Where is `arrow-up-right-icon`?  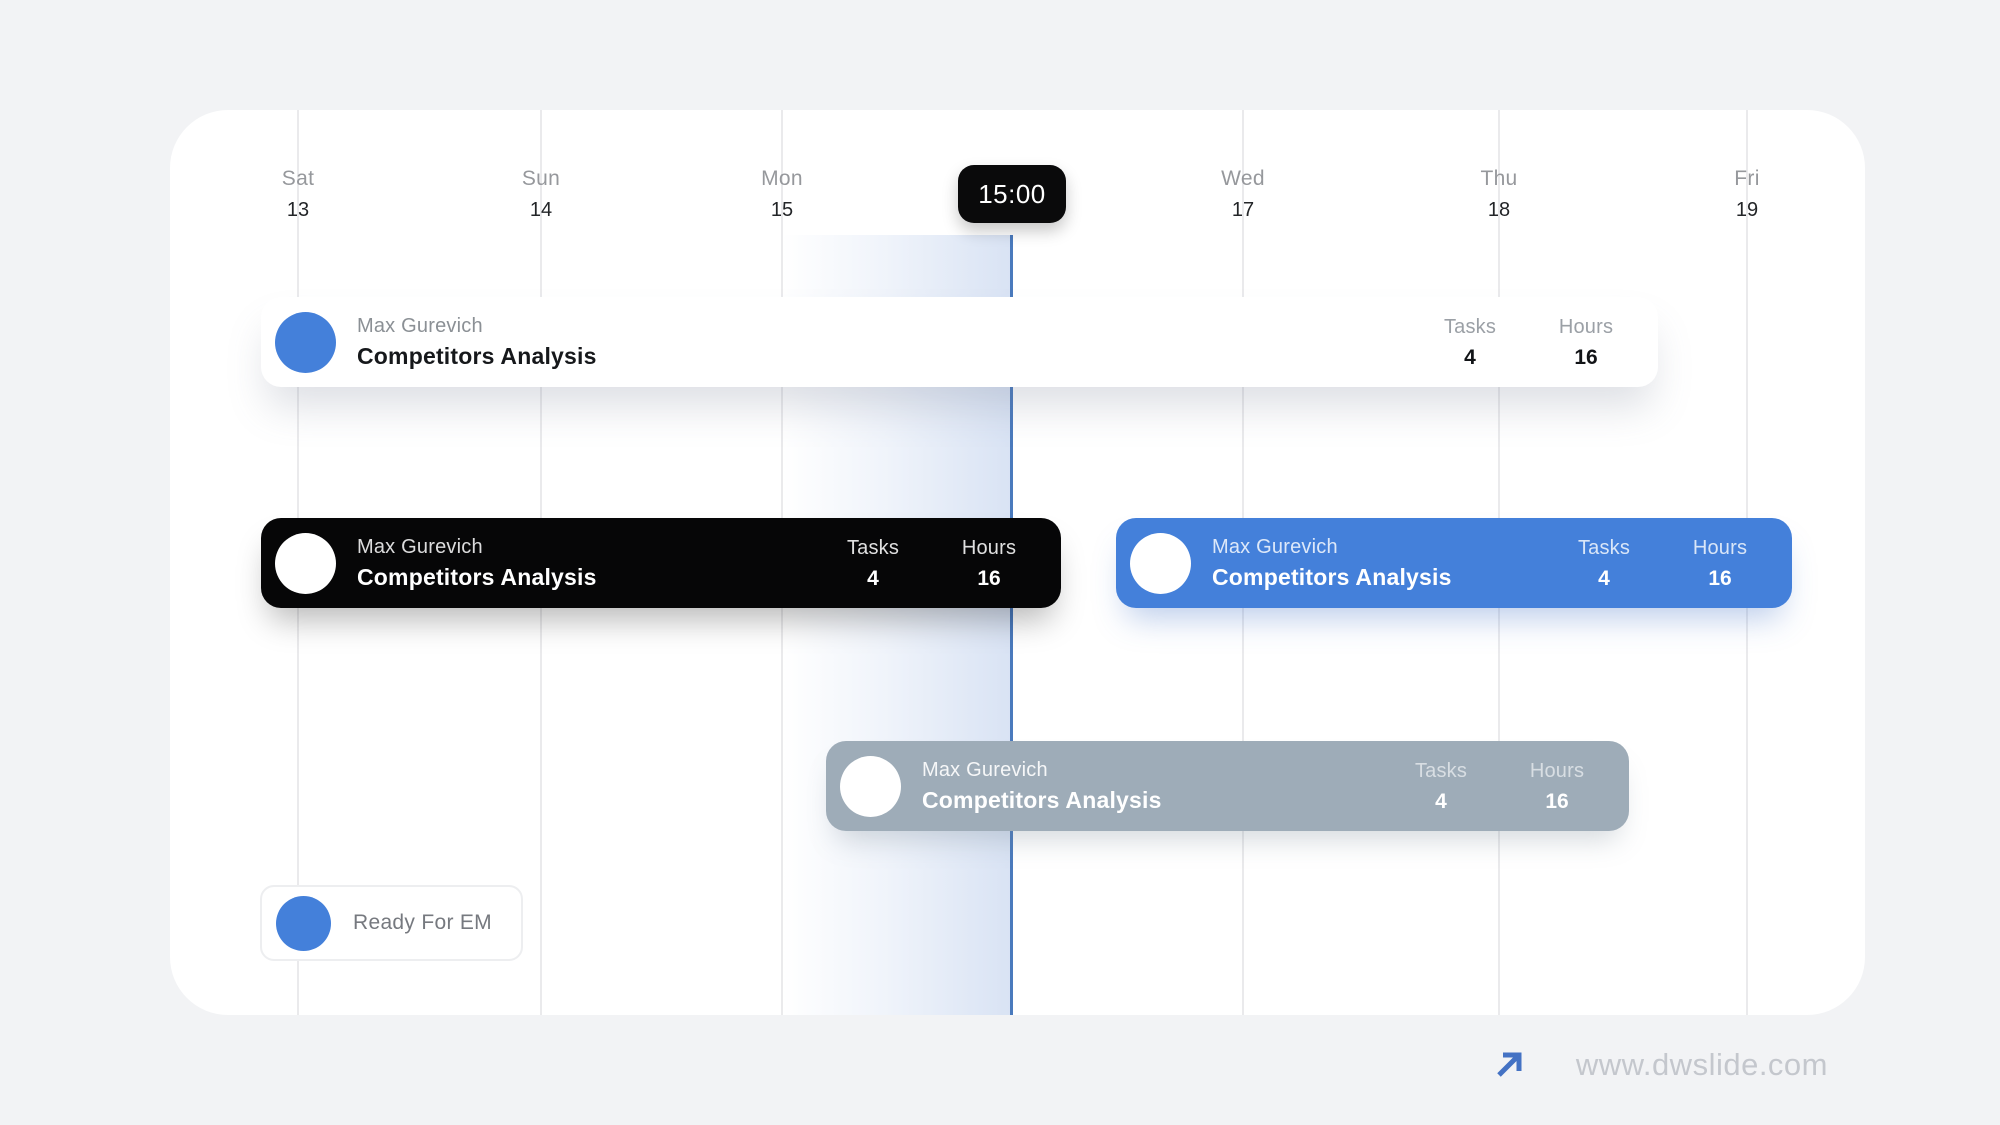
arrow-up-right-icon is located at coordinates (1509, 1064).